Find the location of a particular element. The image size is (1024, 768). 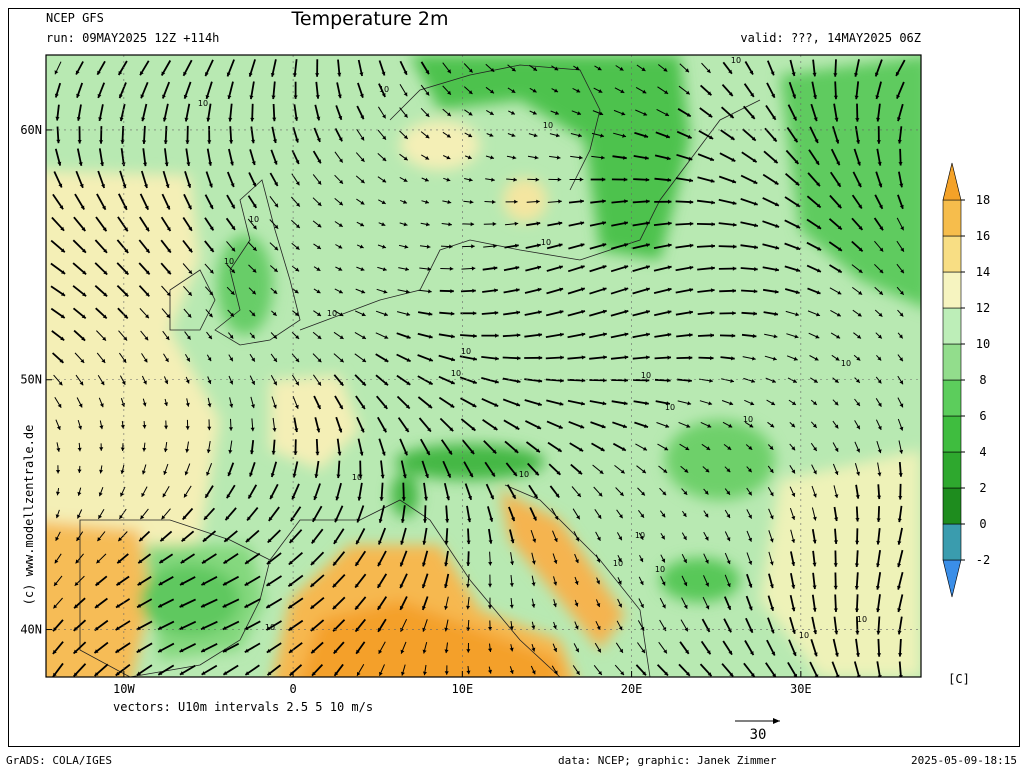

colorbar-tick-label: 6 is located at coordinates (982, 416).